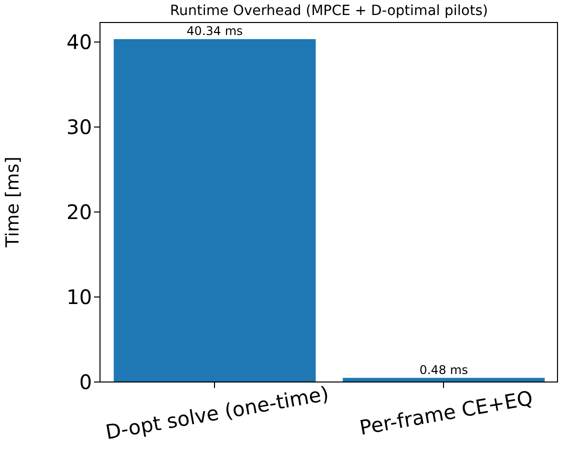  What do you see at coordinates (79, 297) in the screenshot?
I see `y-tick-label: 10` at bounding box center [79, 297].